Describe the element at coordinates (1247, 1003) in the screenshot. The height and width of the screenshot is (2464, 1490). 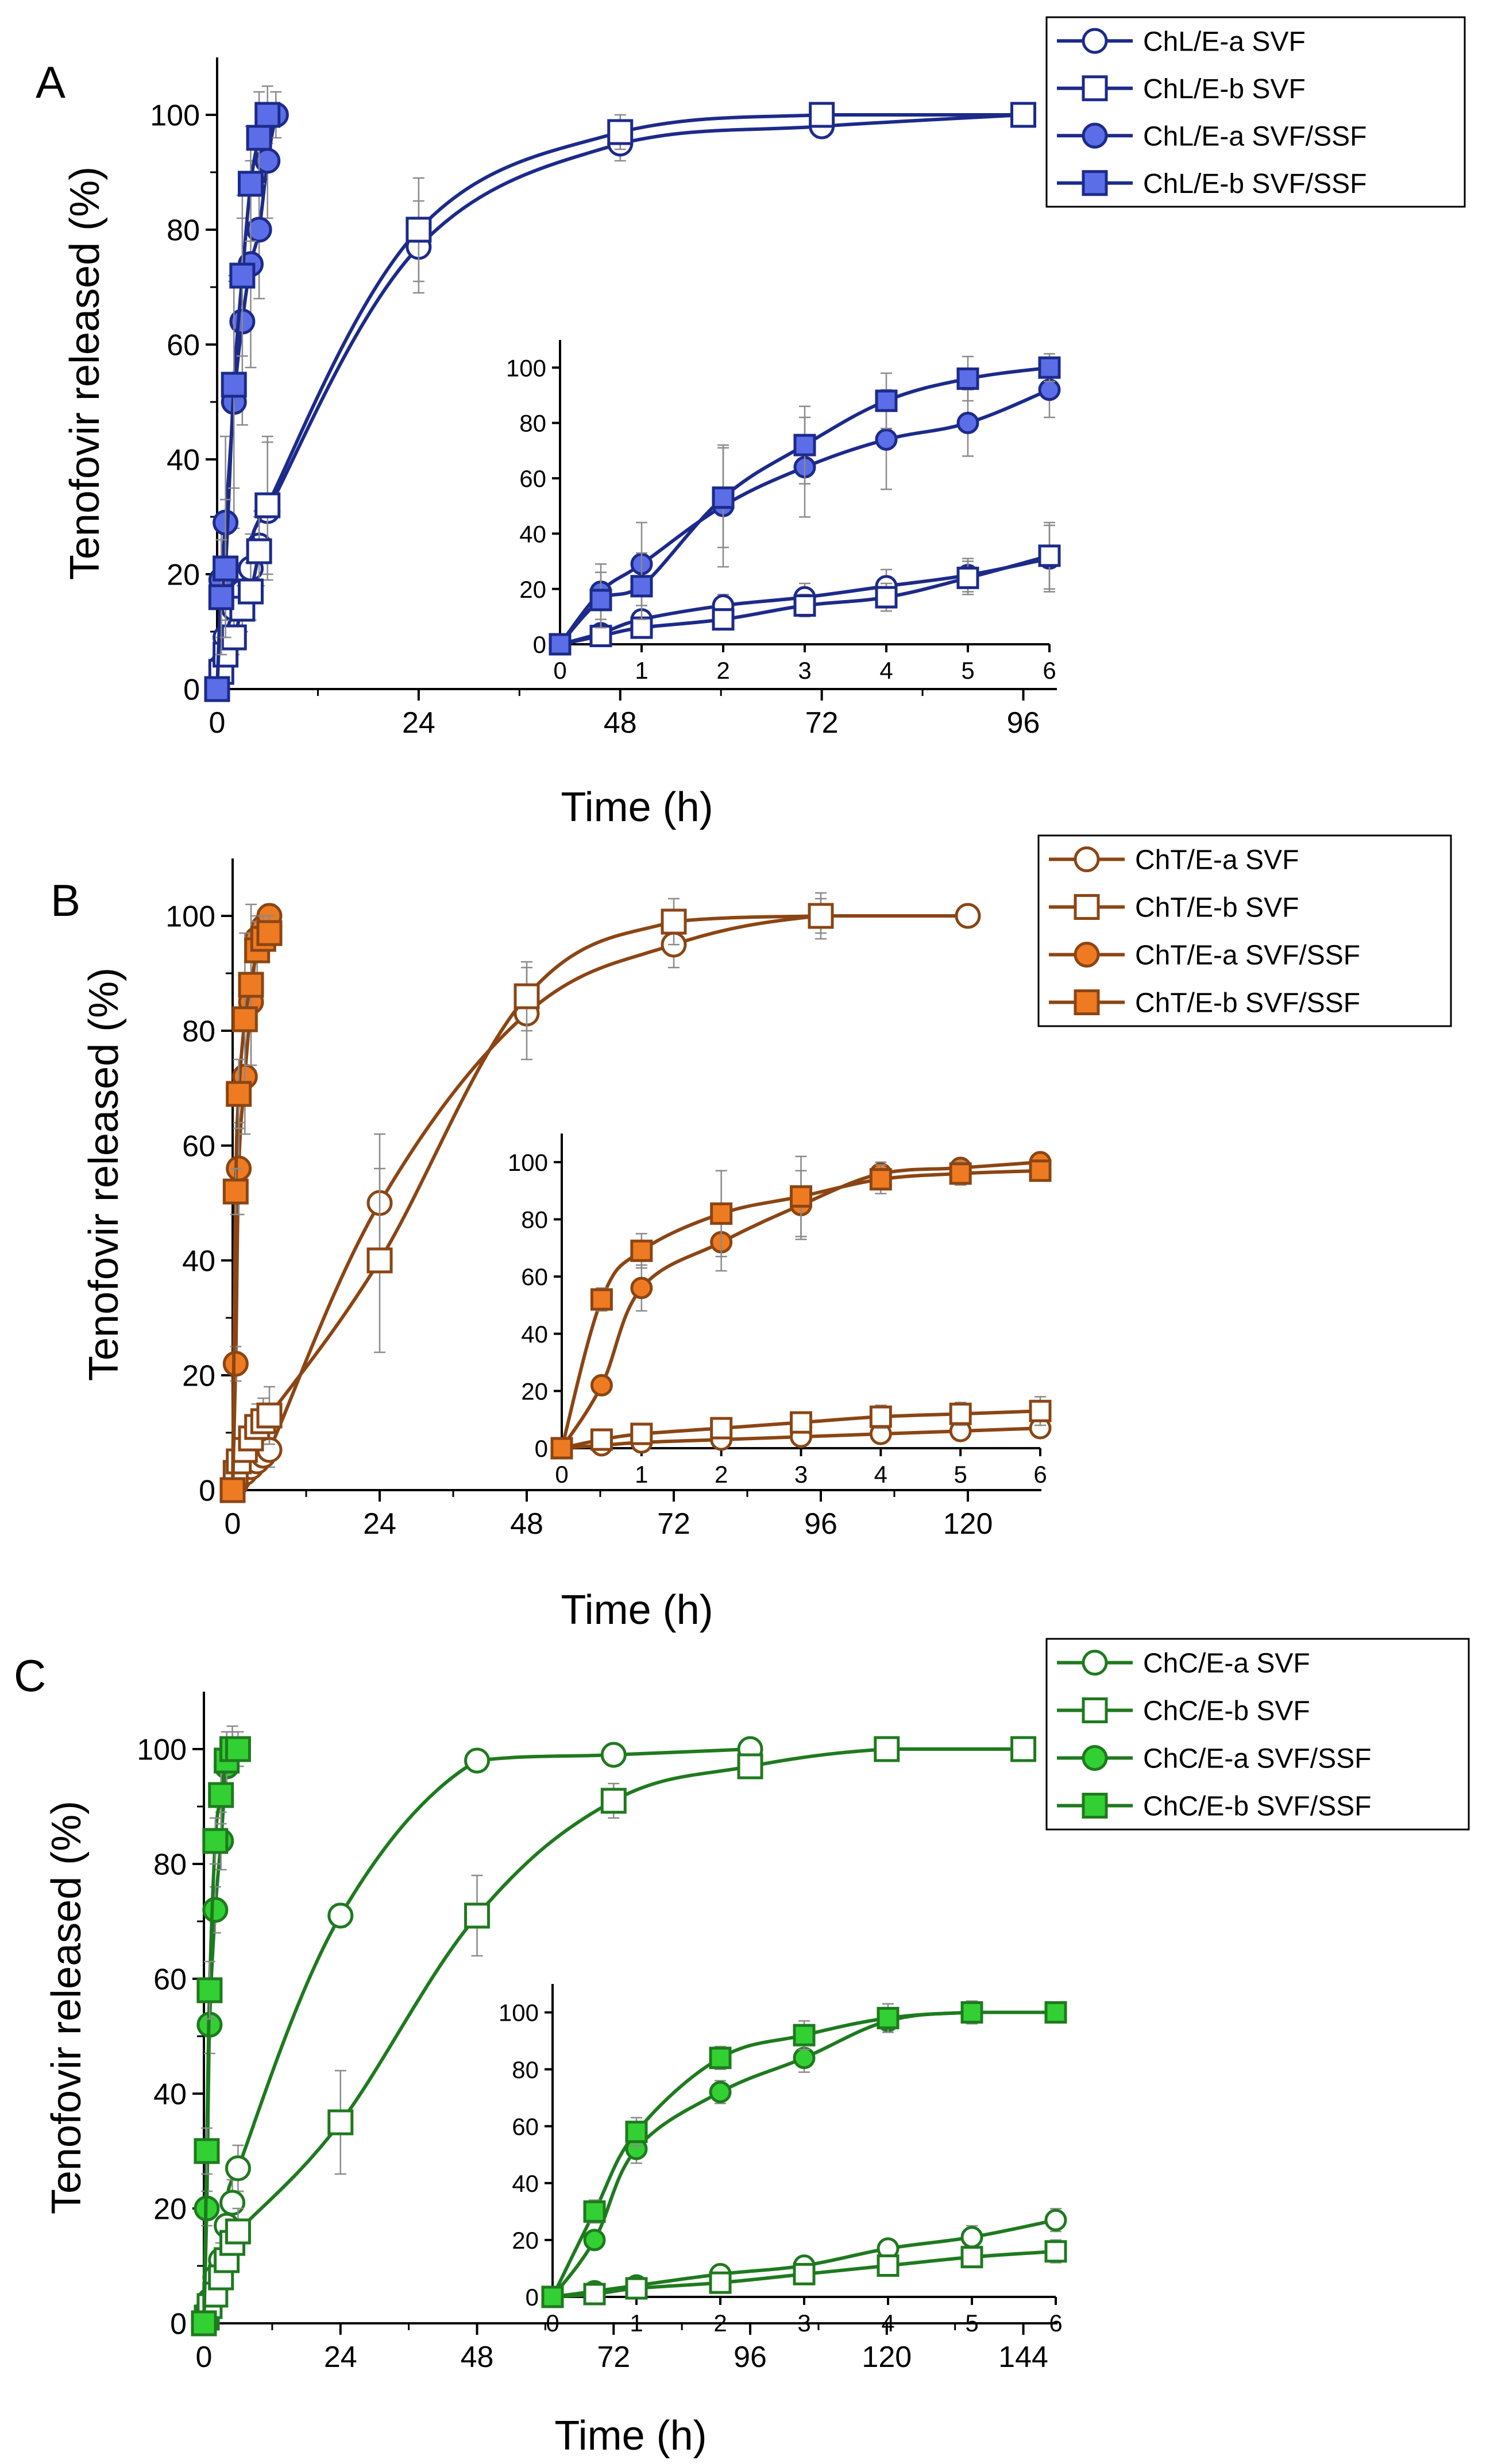
I see `legend-label: ChT/E-b SVF/SSF` at that location.